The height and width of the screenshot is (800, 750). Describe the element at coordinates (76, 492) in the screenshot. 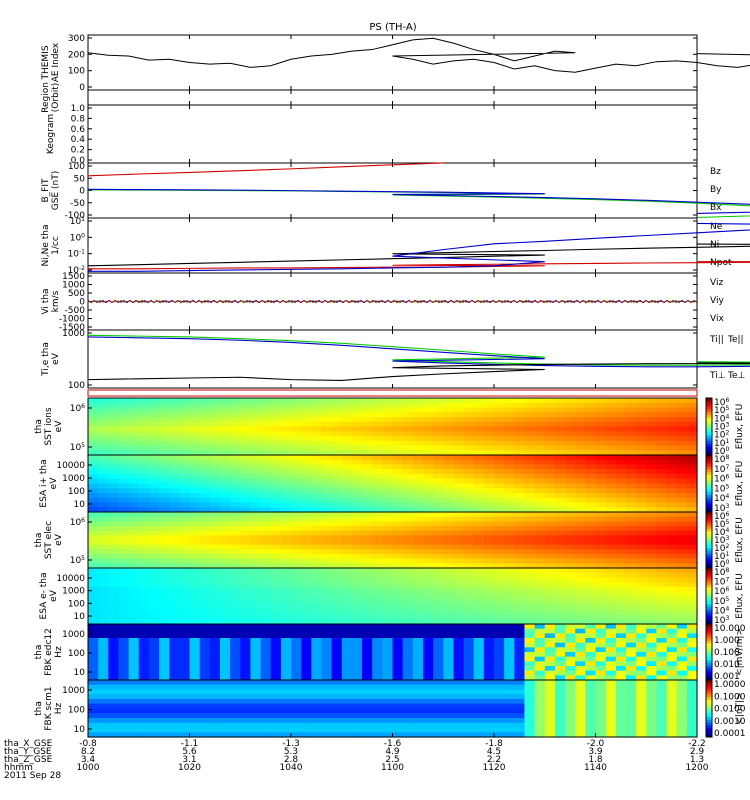

I see `y-tick-label: 100` at that location.